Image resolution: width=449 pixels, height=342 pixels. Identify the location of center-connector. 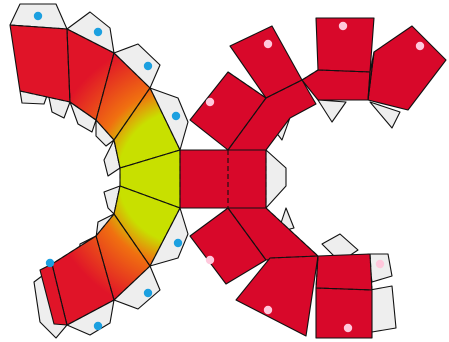
(233, 179).